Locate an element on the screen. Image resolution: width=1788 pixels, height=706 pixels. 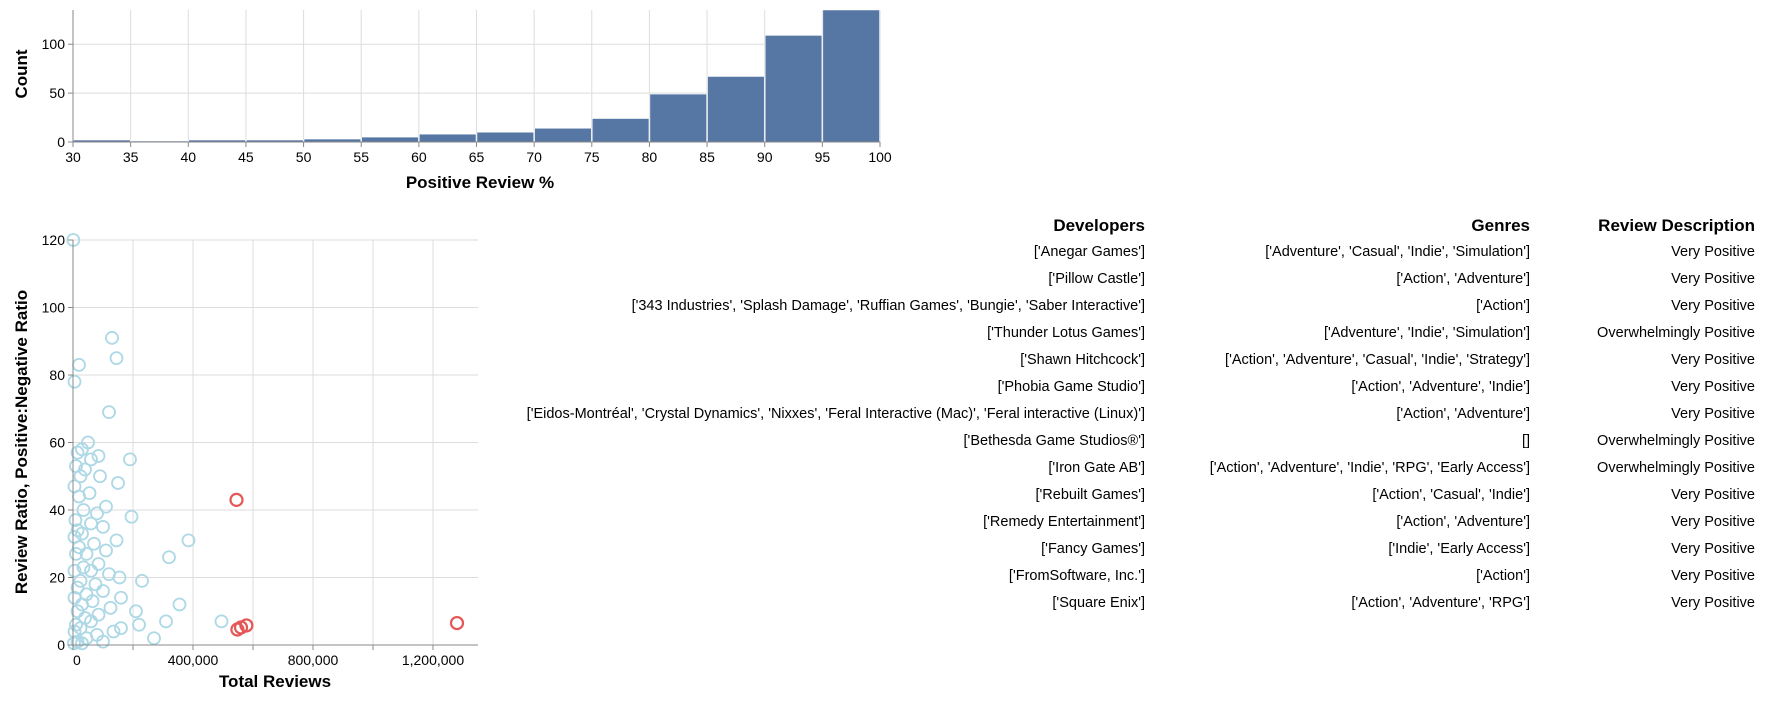
scatter-y-tick-label: 20 is located at coordinates (57, 578).